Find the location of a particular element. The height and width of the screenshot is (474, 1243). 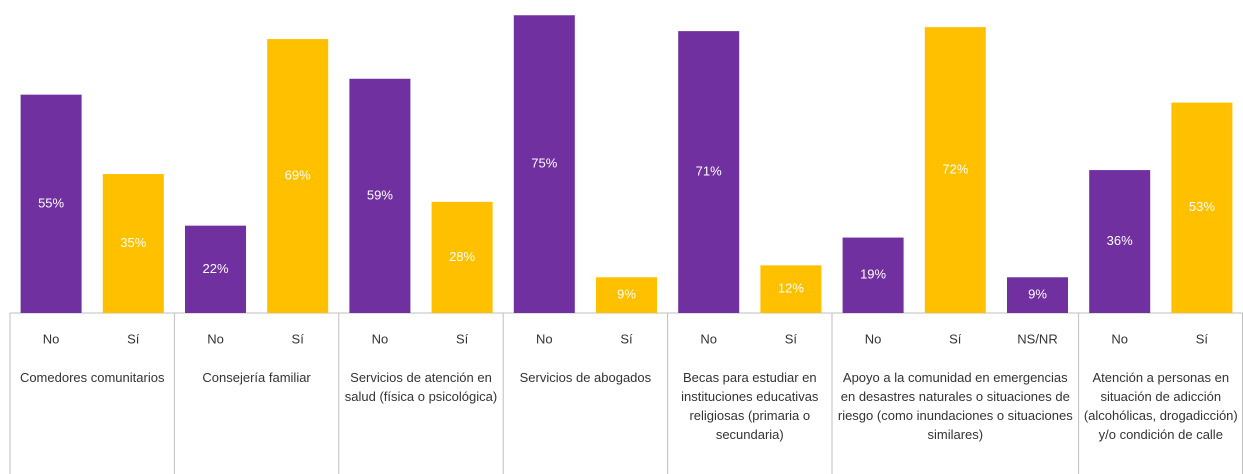

value-label: 55% is located at coordinates (51, 202).